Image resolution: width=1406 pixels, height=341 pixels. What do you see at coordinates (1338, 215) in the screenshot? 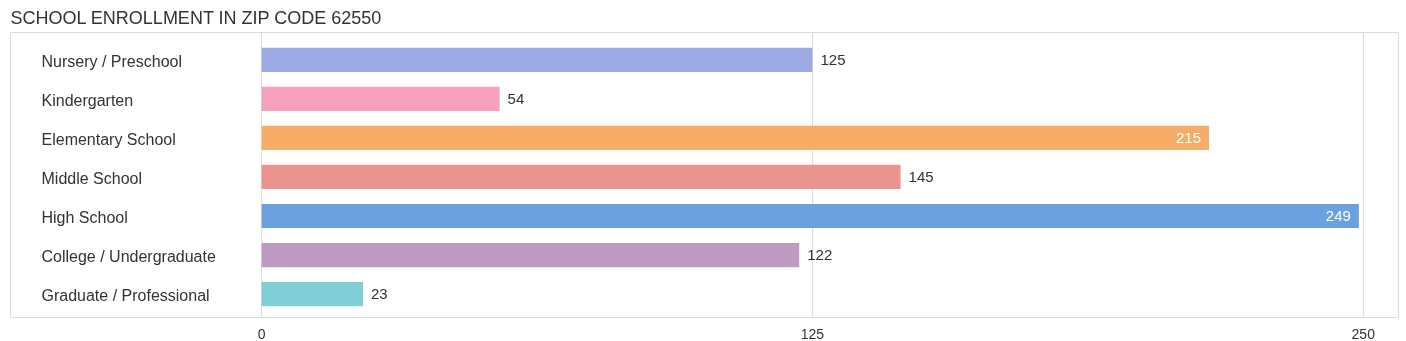
I see `data-label: 249` at bounding box center [1338, 215].